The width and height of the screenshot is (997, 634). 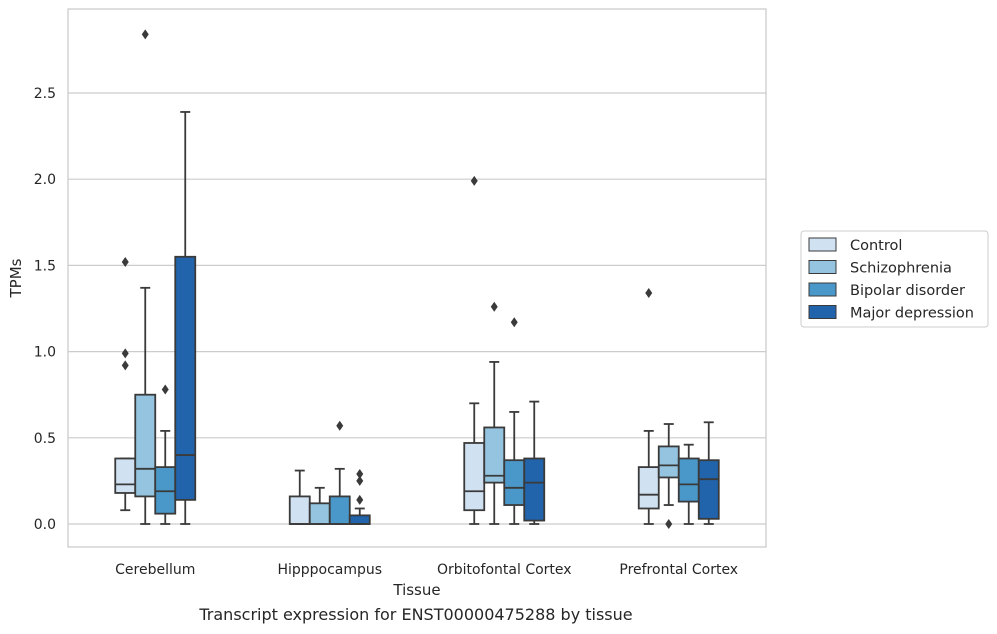 What do you see at coordinates (678, 570) in the screenshot?
I see `x-tick-label: Prefrontal Cortex` at bounding box center [678, 570].